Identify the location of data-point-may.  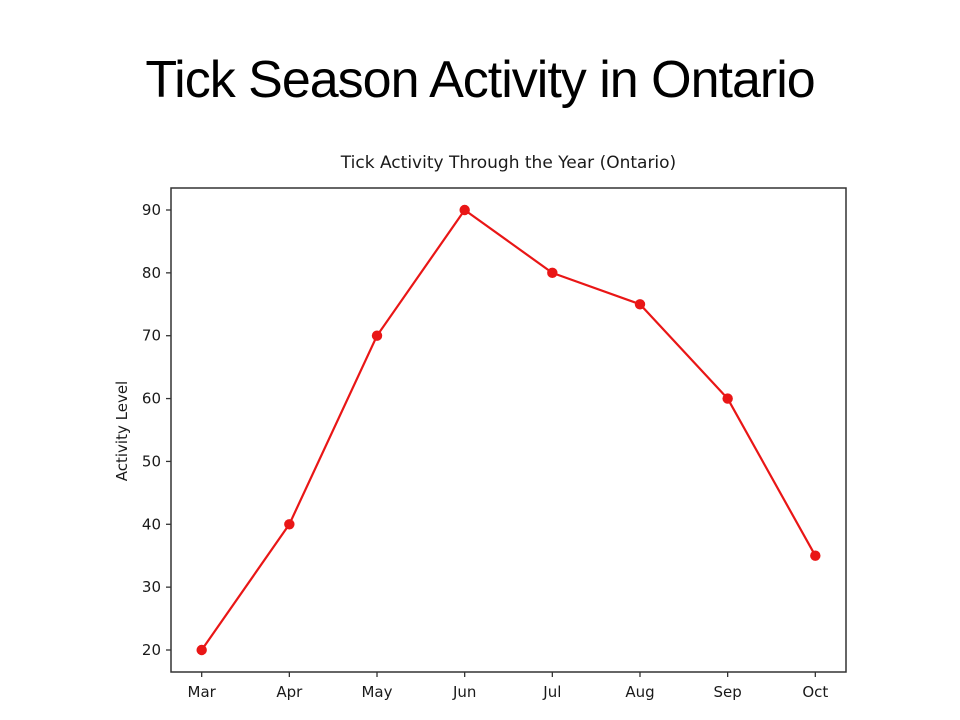
(377, 335).